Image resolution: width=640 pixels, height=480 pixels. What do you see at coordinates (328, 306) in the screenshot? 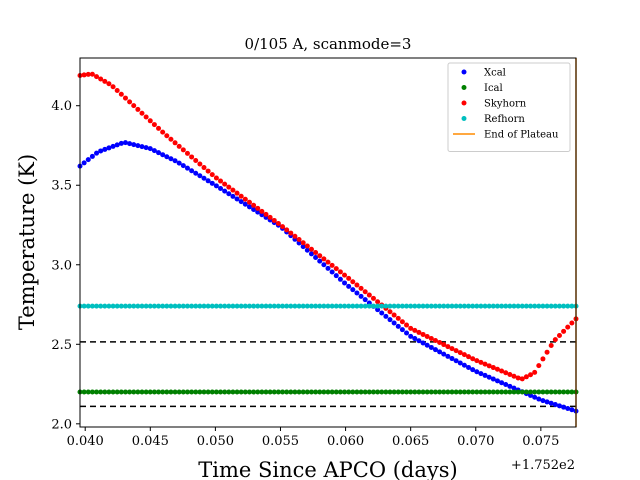
I see `series-refhorn` at bounding box center [328, 306].